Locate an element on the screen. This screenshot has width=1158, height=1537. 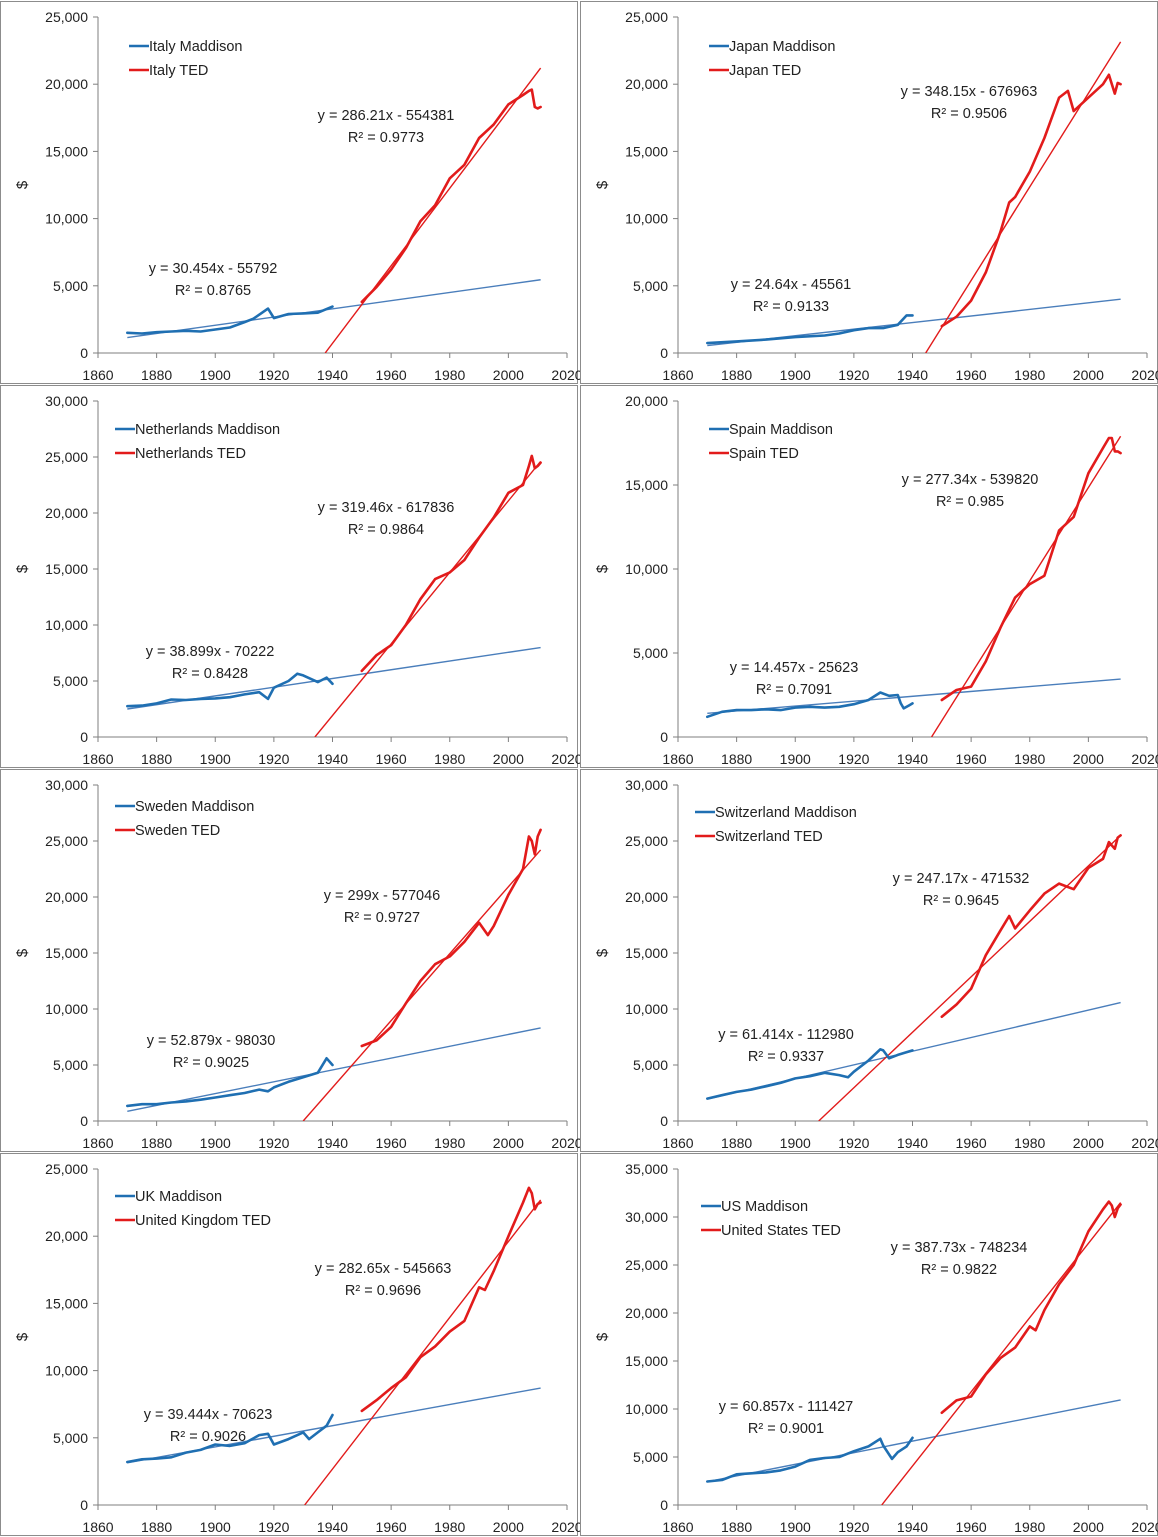
legend-label: Italy Maddison is located at coordinates (196, 47).